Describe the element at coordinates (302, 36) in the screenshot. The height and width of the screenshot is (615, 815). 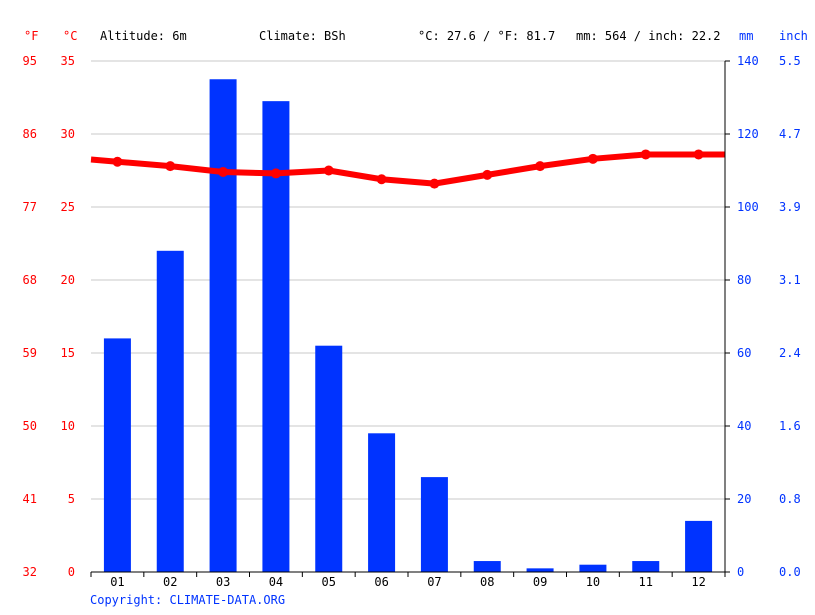
I see `climate-label: Climate: BSh` at that location.